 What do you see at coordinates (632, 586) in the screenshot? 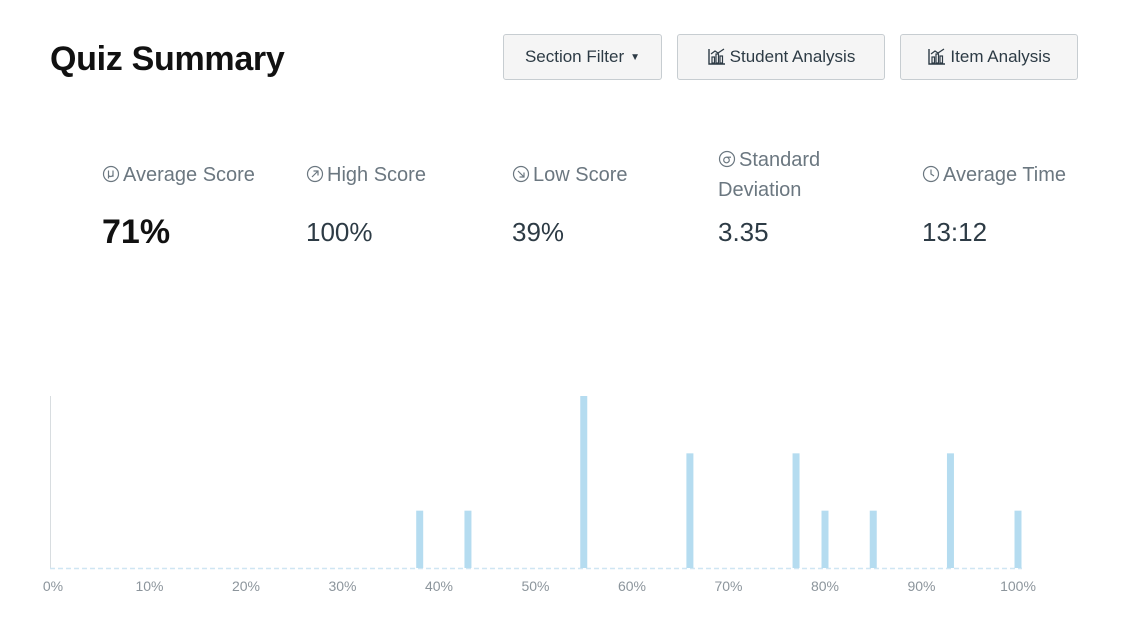
I see `x-tick-label: 60%` at bounding box center [632, 586].